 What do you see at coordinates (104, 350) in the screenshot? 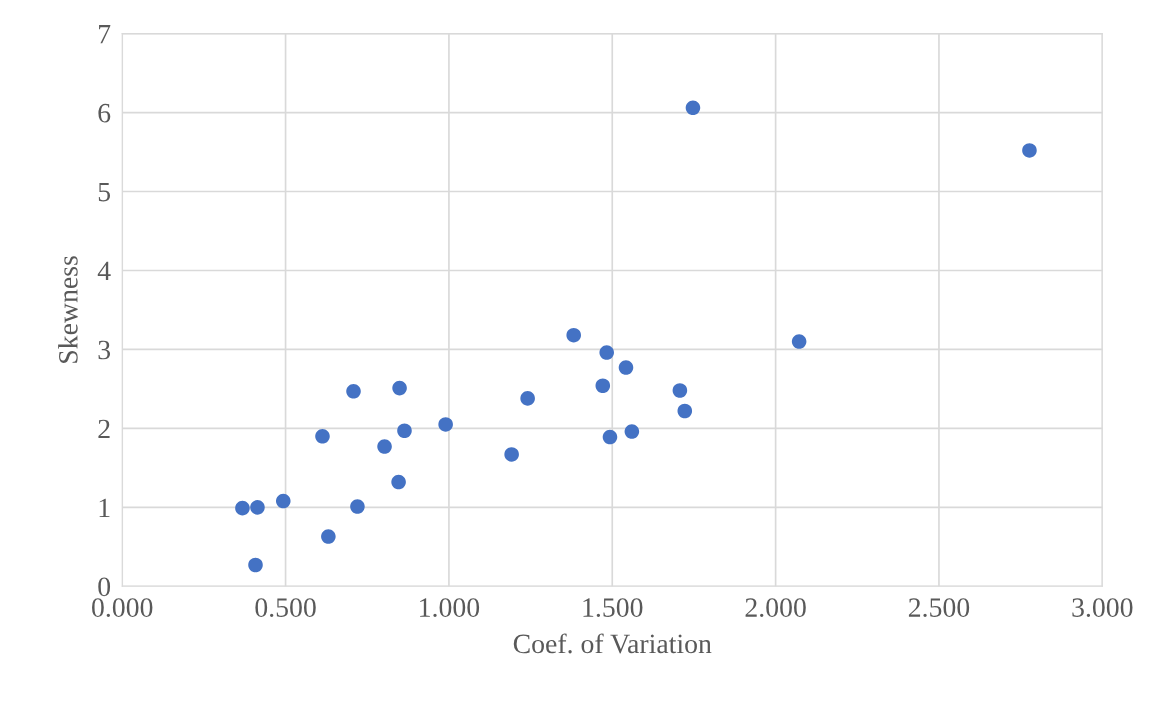
I see `y-tick-label: 3` at bounding box center [104, 350].